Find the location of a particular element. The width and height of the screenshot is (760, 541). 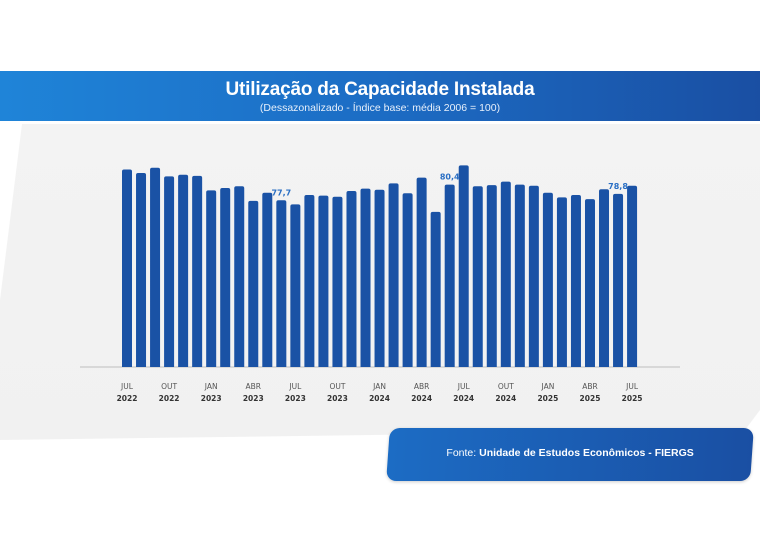

bar-mar-2023 is located at coordinates (239, 276).